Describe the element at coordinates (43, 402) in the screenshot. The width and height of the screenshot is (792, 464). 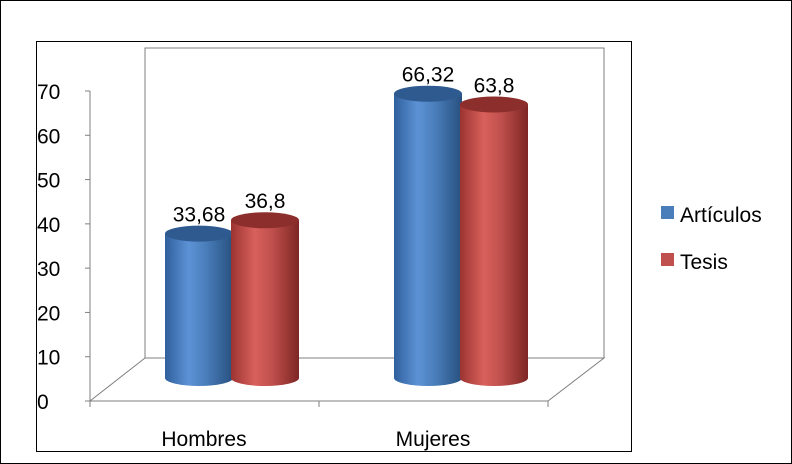
I see `y-tick-label: 0` at that location.